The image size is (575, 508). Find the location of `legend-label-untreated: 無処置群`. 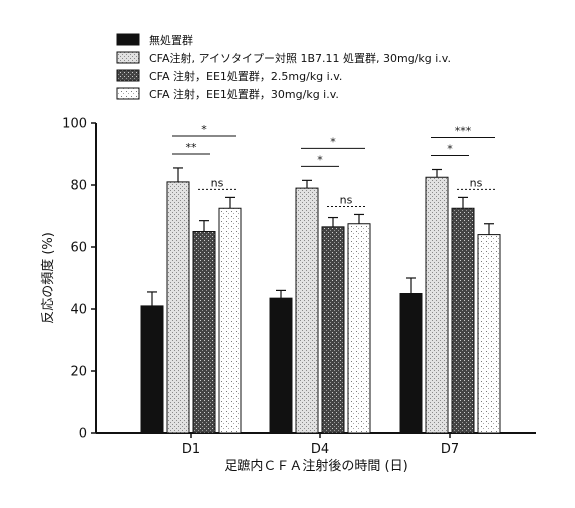

legend-label-untreated: 無処置群 is located at coordinates (171, 40).